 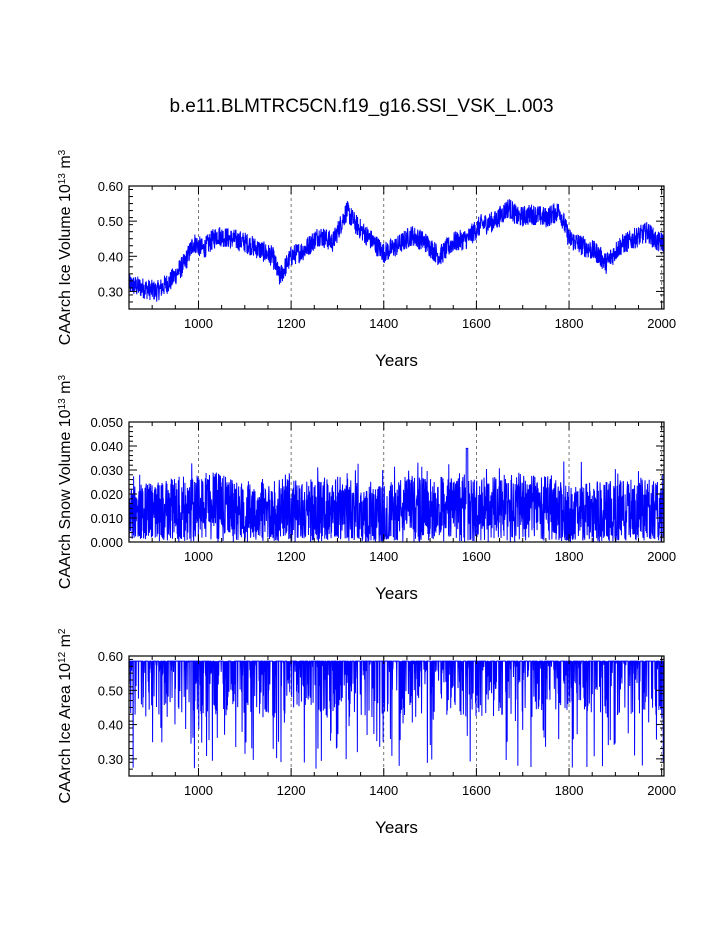 I want to click on y-tick-label: 0.050, so click(x=106, y=422).